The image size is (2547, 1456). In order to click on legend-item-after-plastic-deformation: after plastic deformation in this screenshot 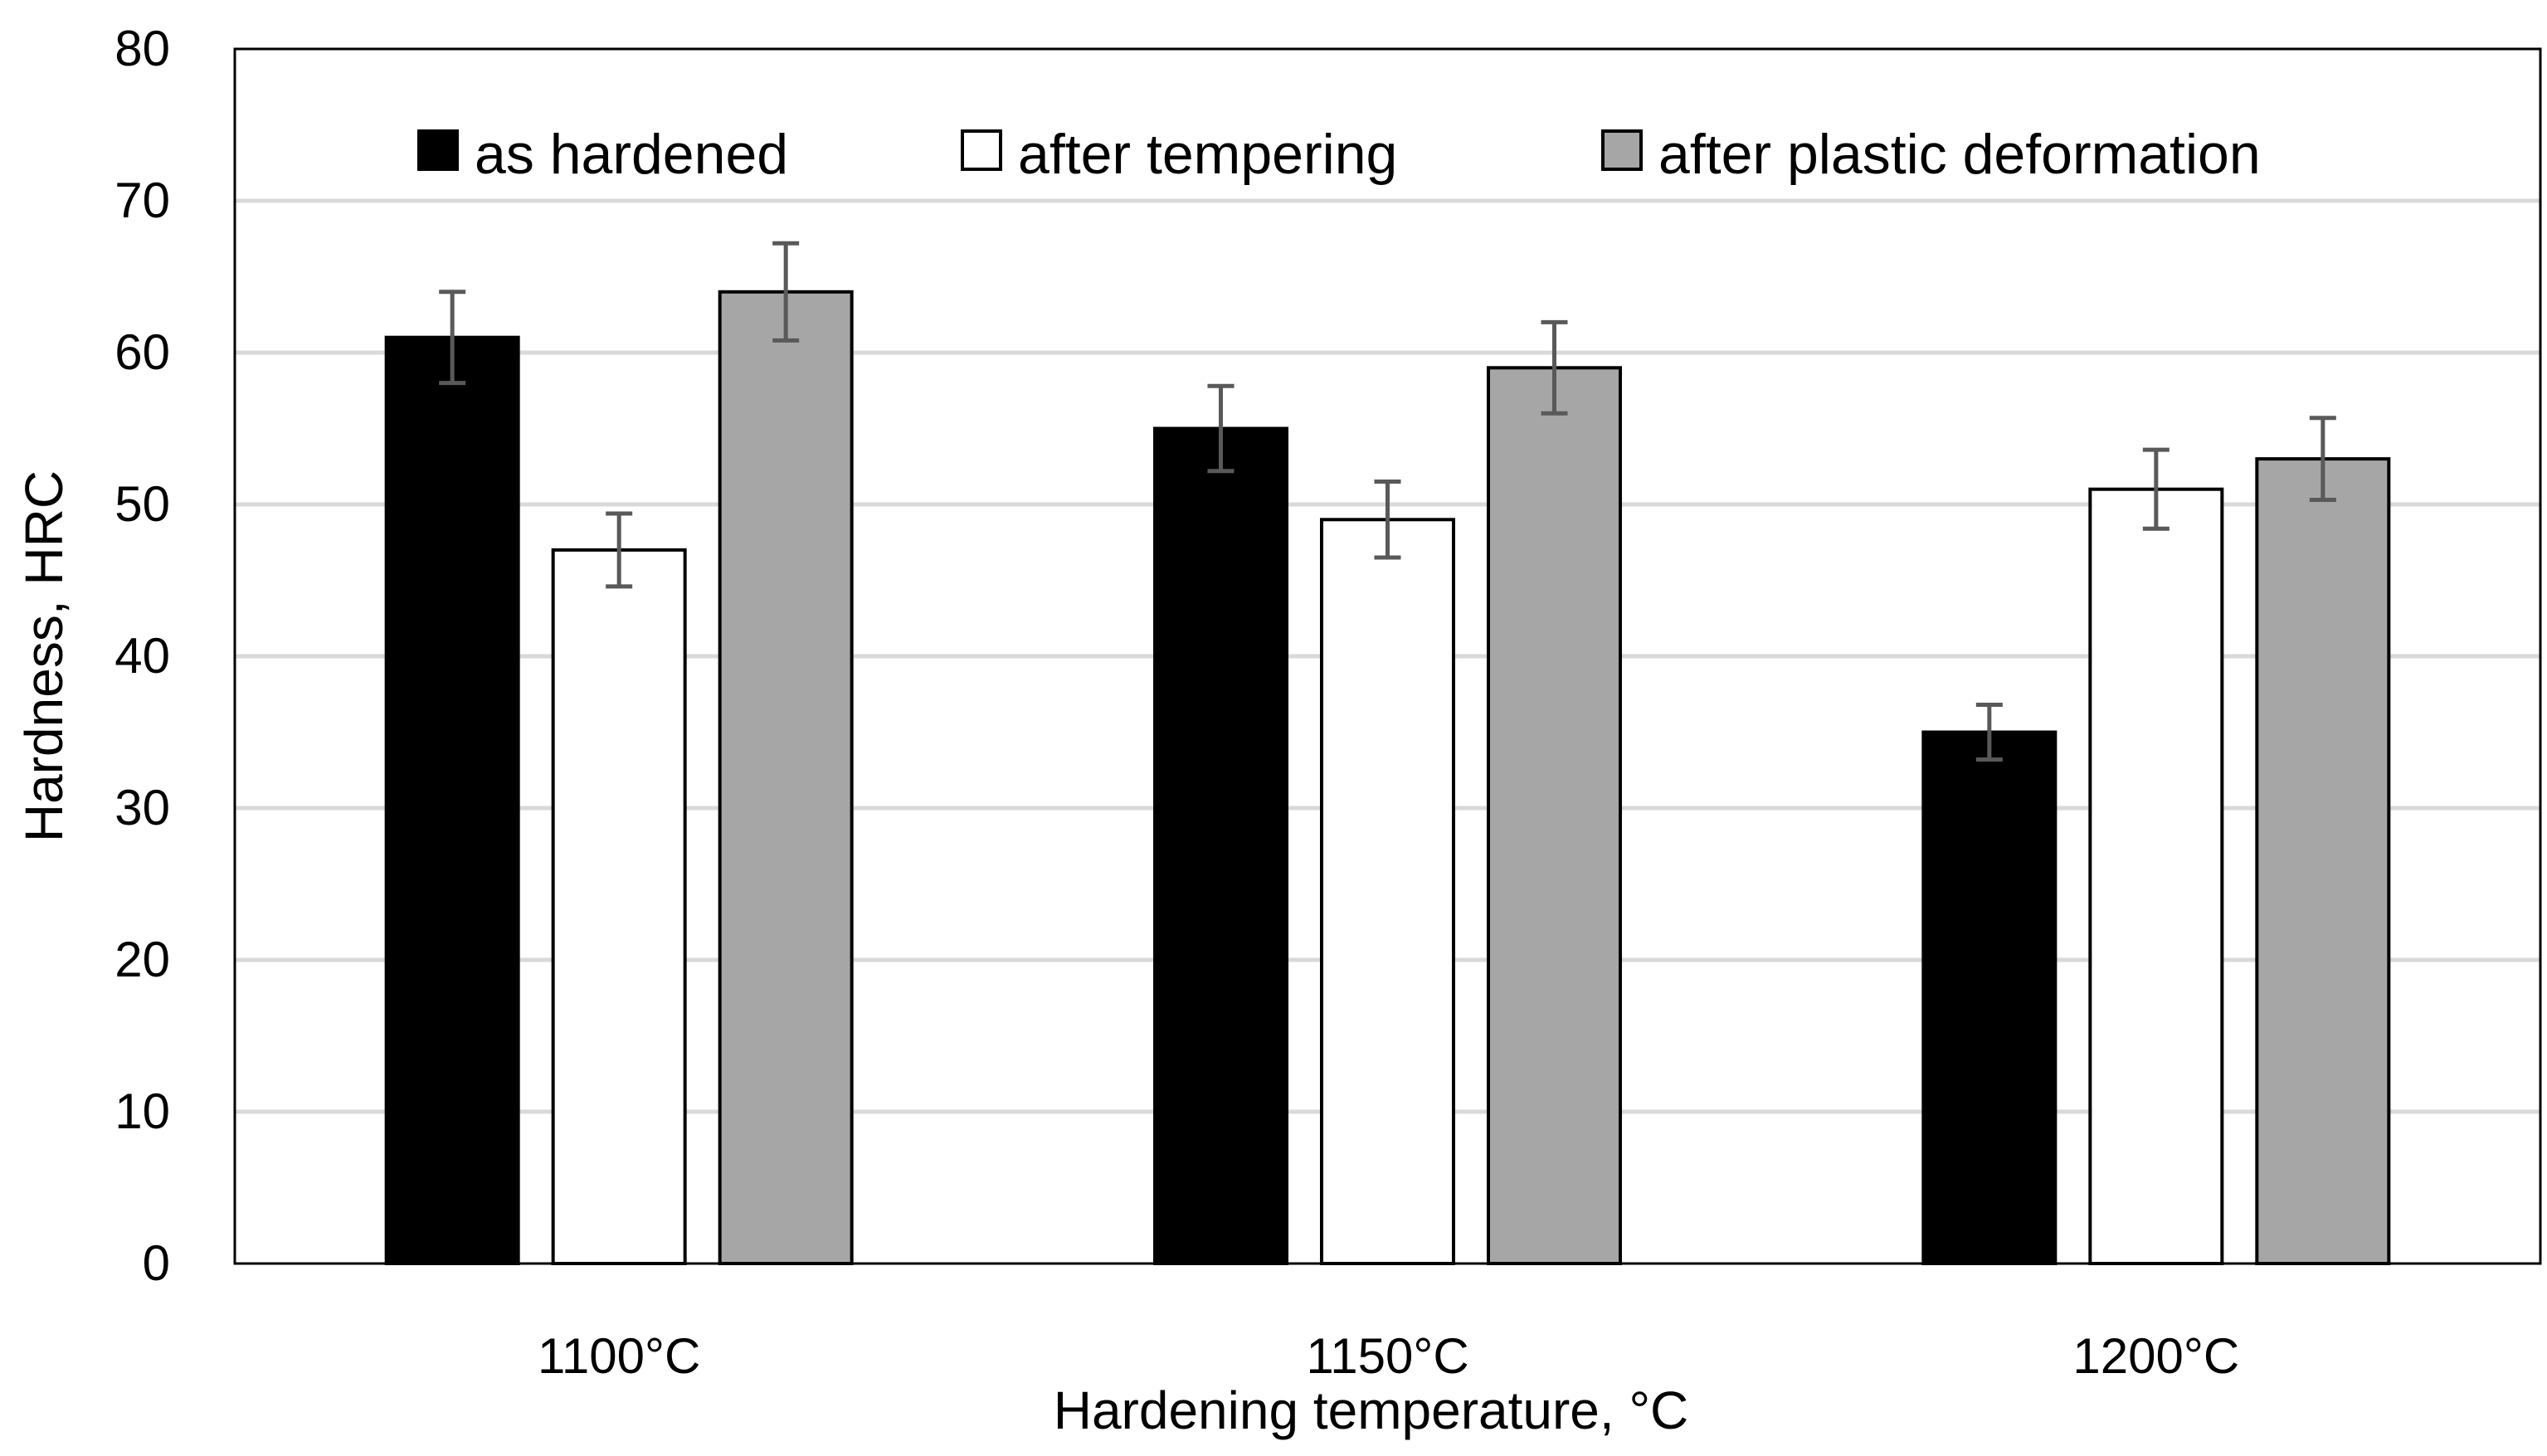, I will do `click(1931, 154)`.